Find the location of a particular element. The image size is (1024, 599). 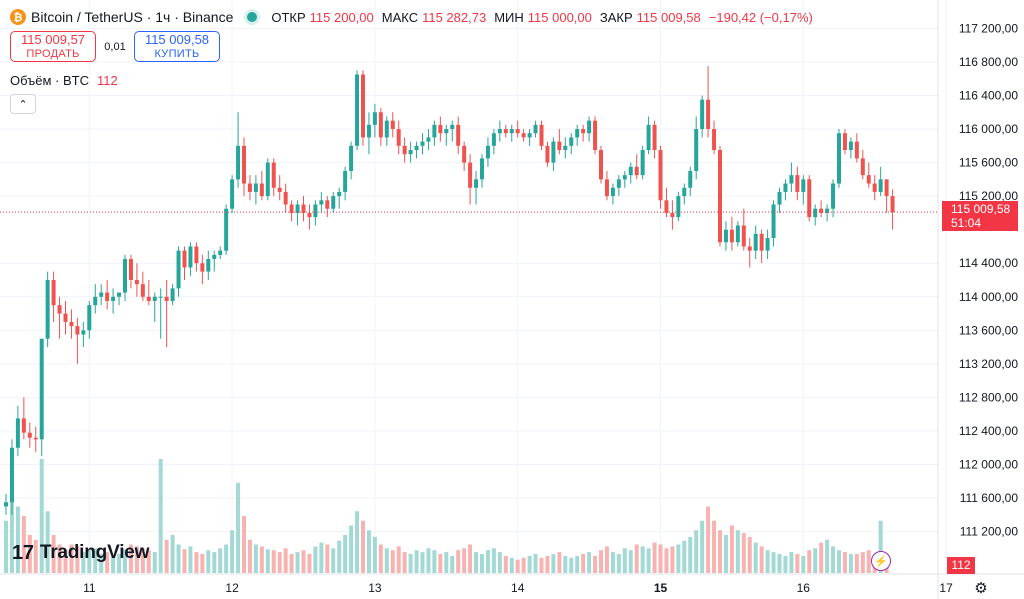

time-tick-label: 17 is located at coordinates (946, 588).